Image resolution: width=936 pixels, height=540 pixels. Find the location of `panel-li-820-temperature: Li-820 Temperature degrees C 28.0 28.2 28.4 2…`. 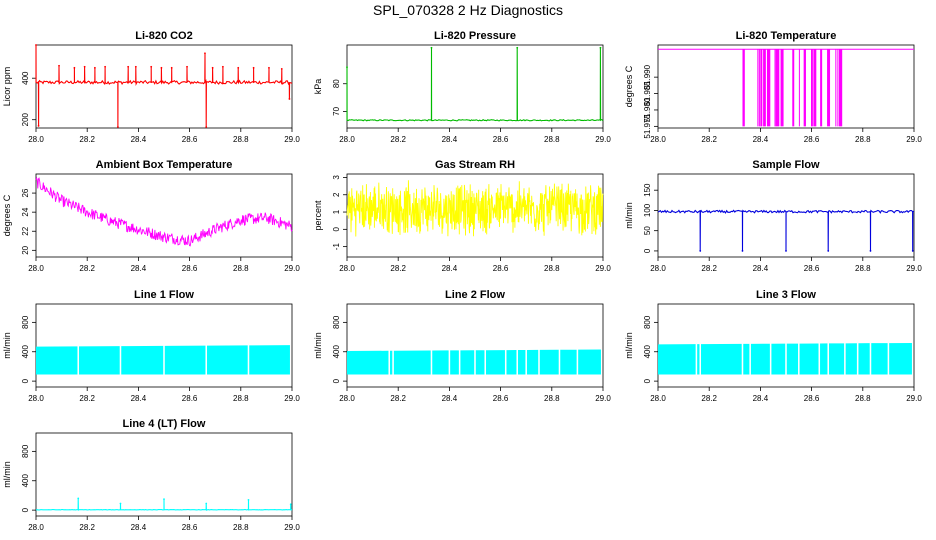

panel-li-820-temperature: Li-820 Temperature degrees C 28.0 28.2 28.4 2… is located at coordinates (773, 87).